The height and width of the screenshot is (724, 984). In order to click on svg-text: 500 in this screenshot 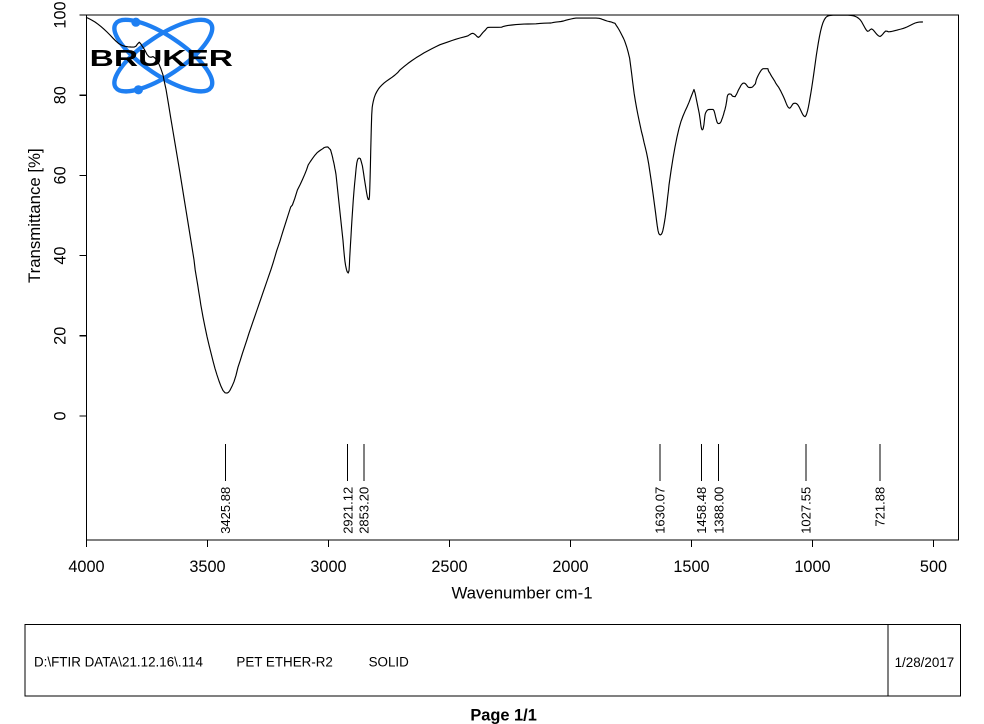, I will do `click(933, 567)`.